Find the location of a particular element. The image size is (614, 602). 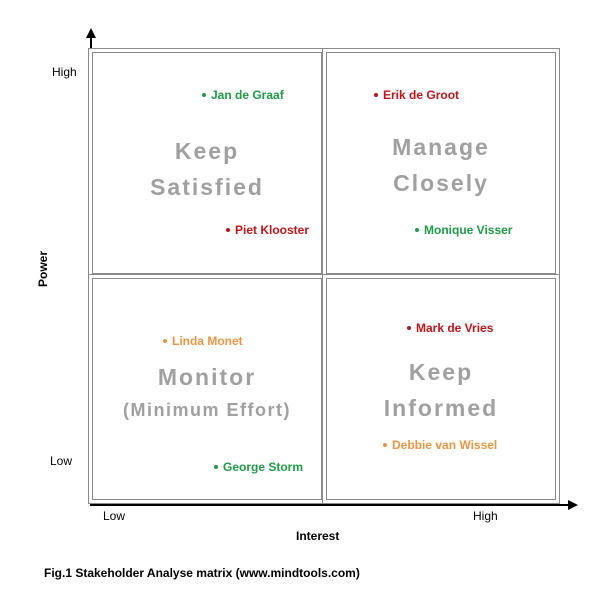

stakeholder-name: Jan de Graaf is located at coordinates (247, 95).